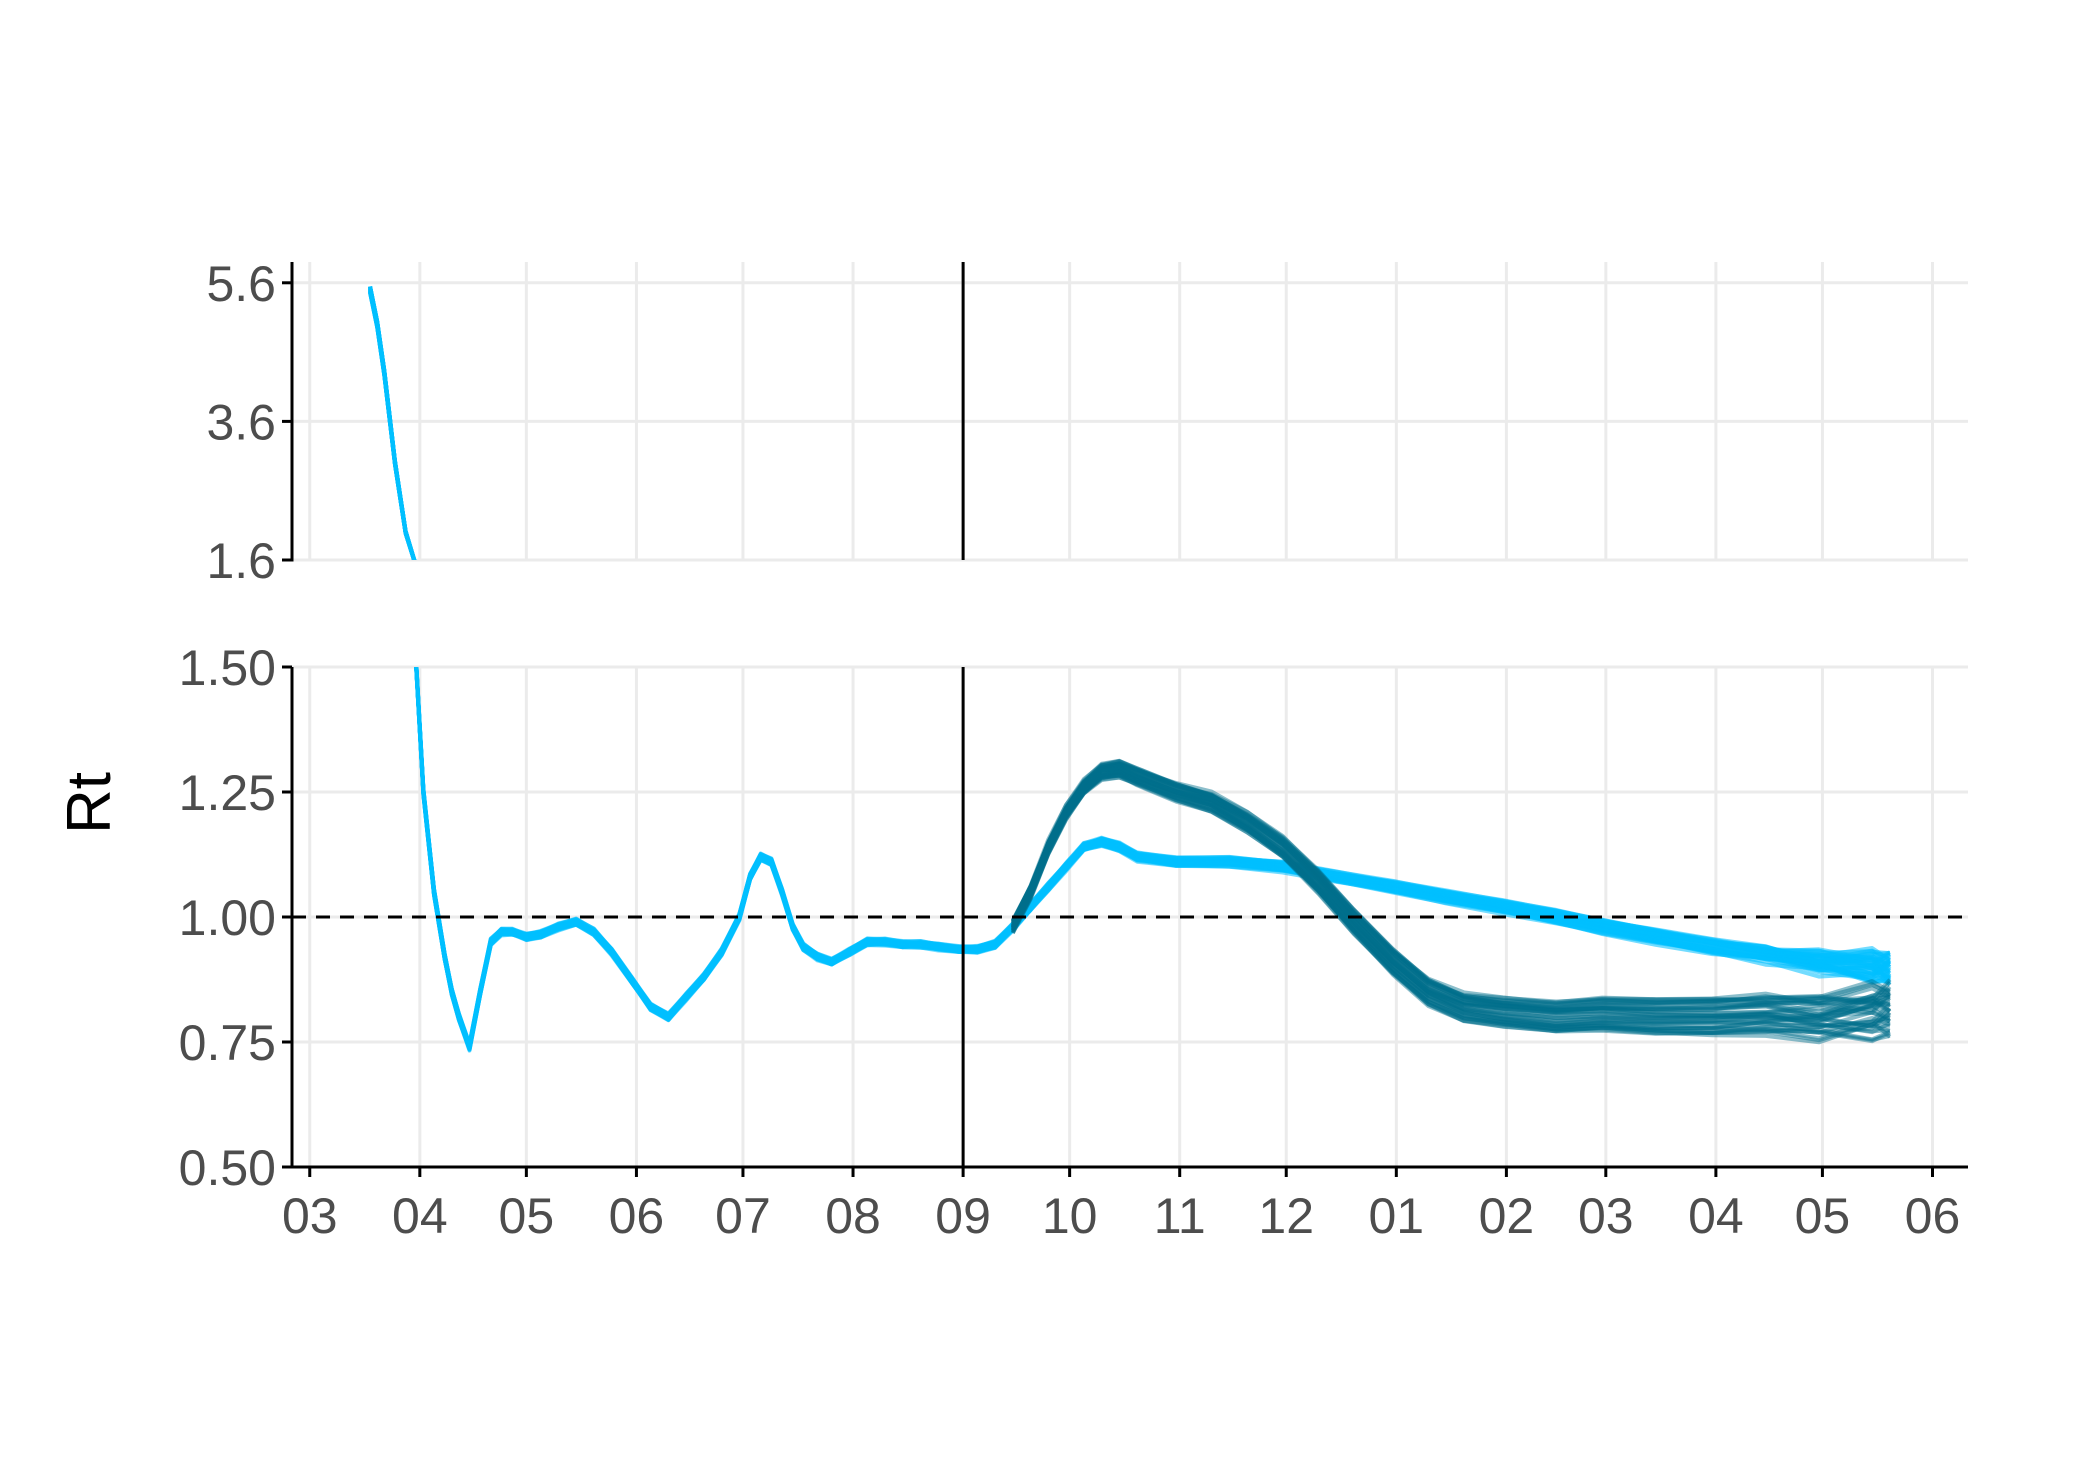 The height and width of the screenshot is (1469, 2100). Describe the element at coordinates (89, 803) in the screenshot. I see `y-axis-title: Rt` at that location.